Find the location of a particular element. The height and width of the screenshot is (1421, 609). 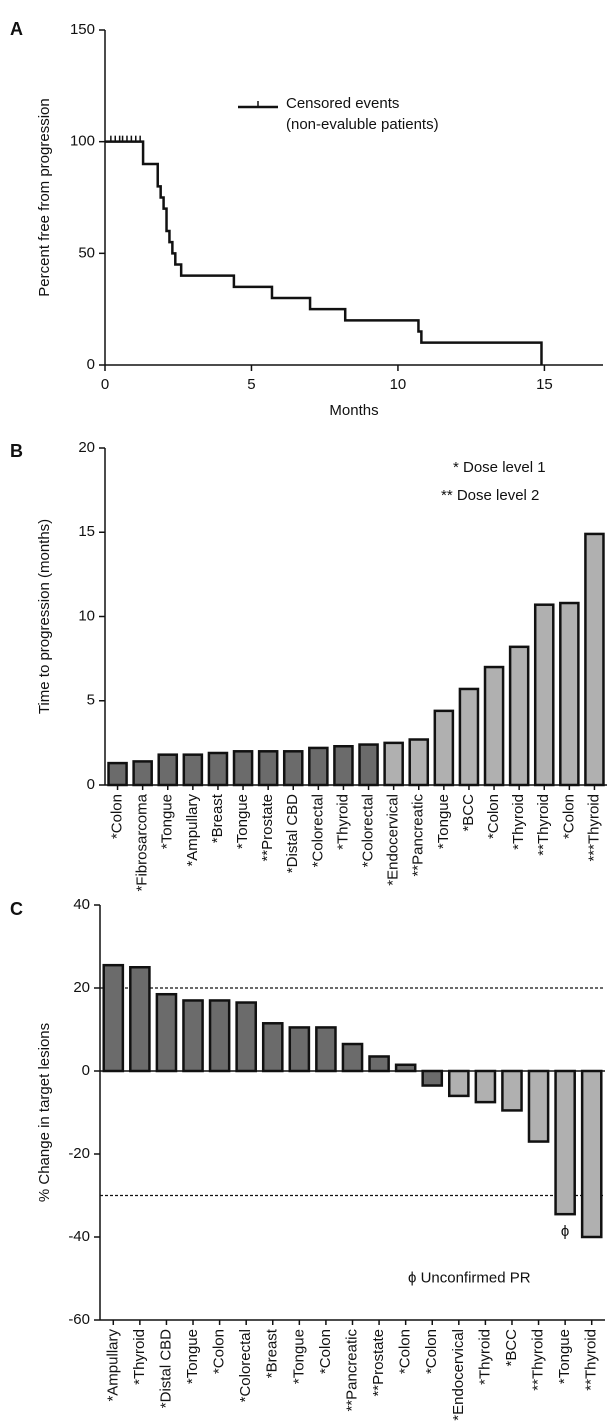

annotation: ϕ Unconfirmed PR is located at coordinates (469, 1277).